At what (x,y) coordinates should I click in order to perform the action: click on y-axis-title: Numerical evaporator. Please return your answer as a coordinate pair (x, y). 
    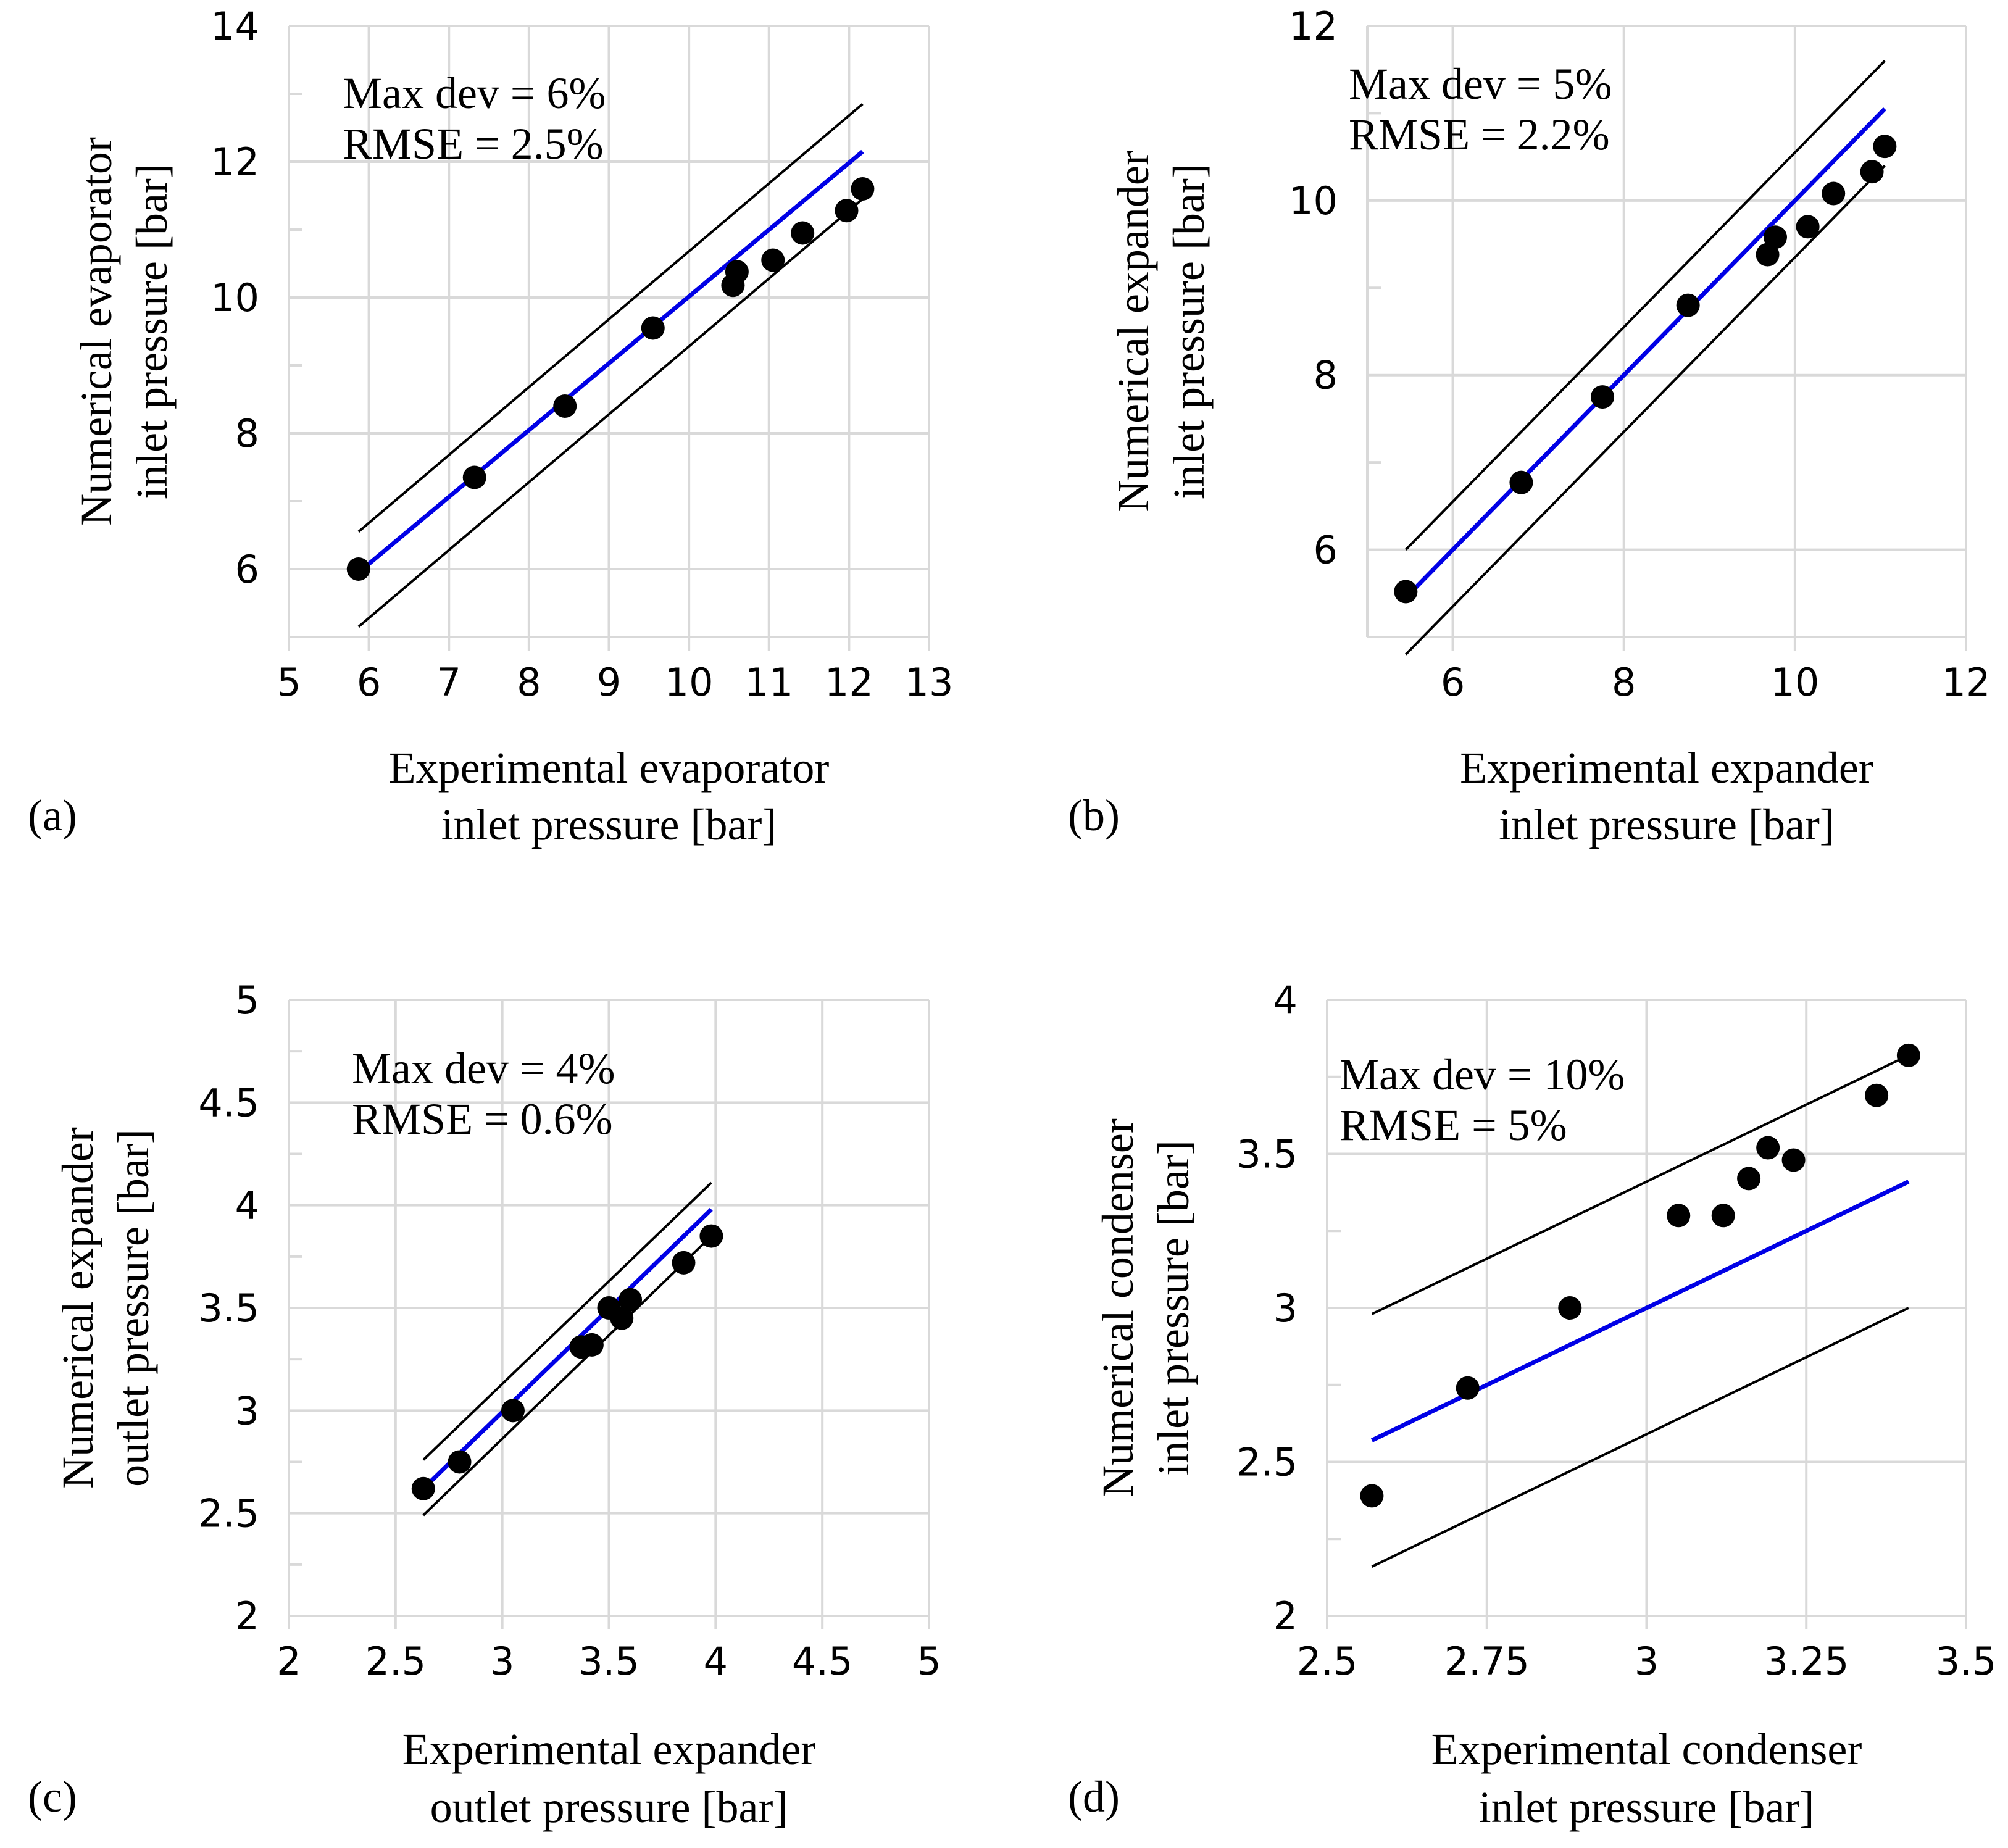
    Looking at the image, I should click on (96, 331).